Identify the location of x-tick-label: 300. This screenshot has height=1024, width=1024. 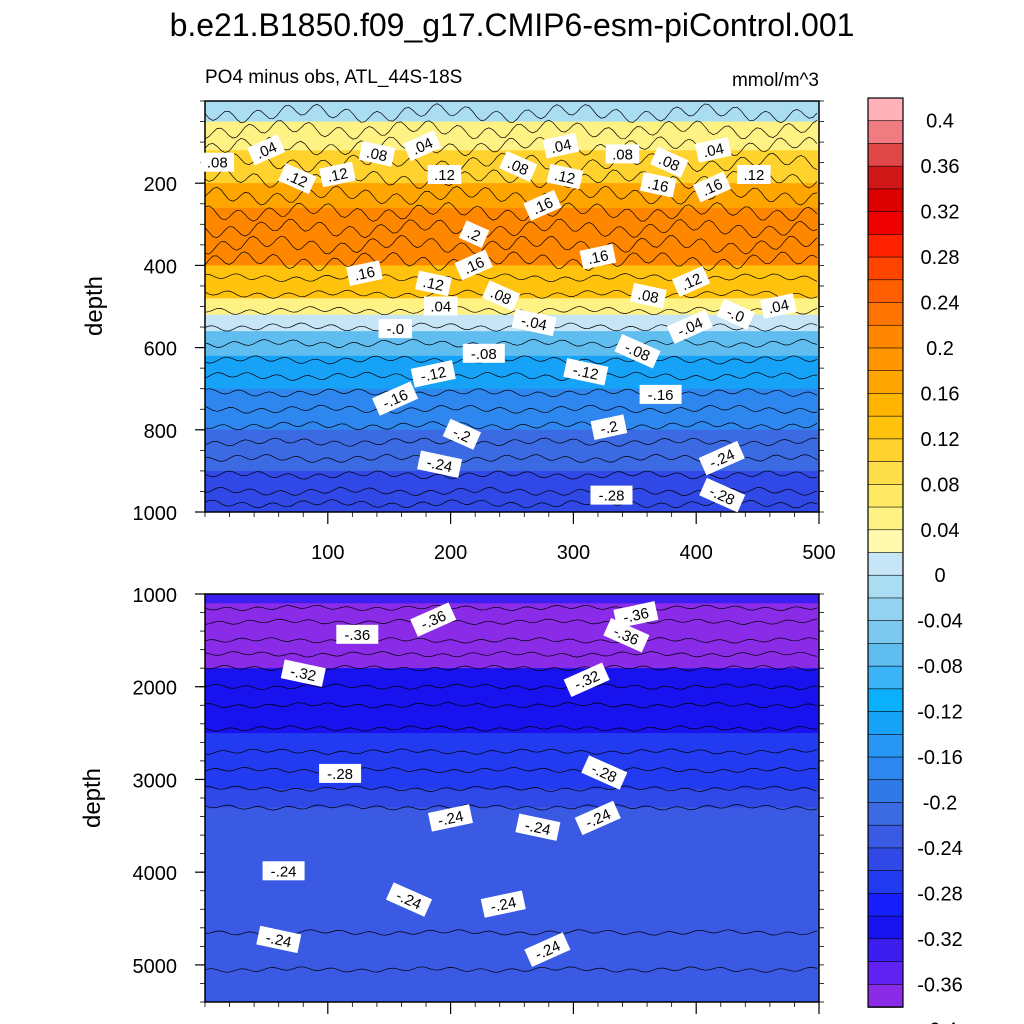
(573, 553).